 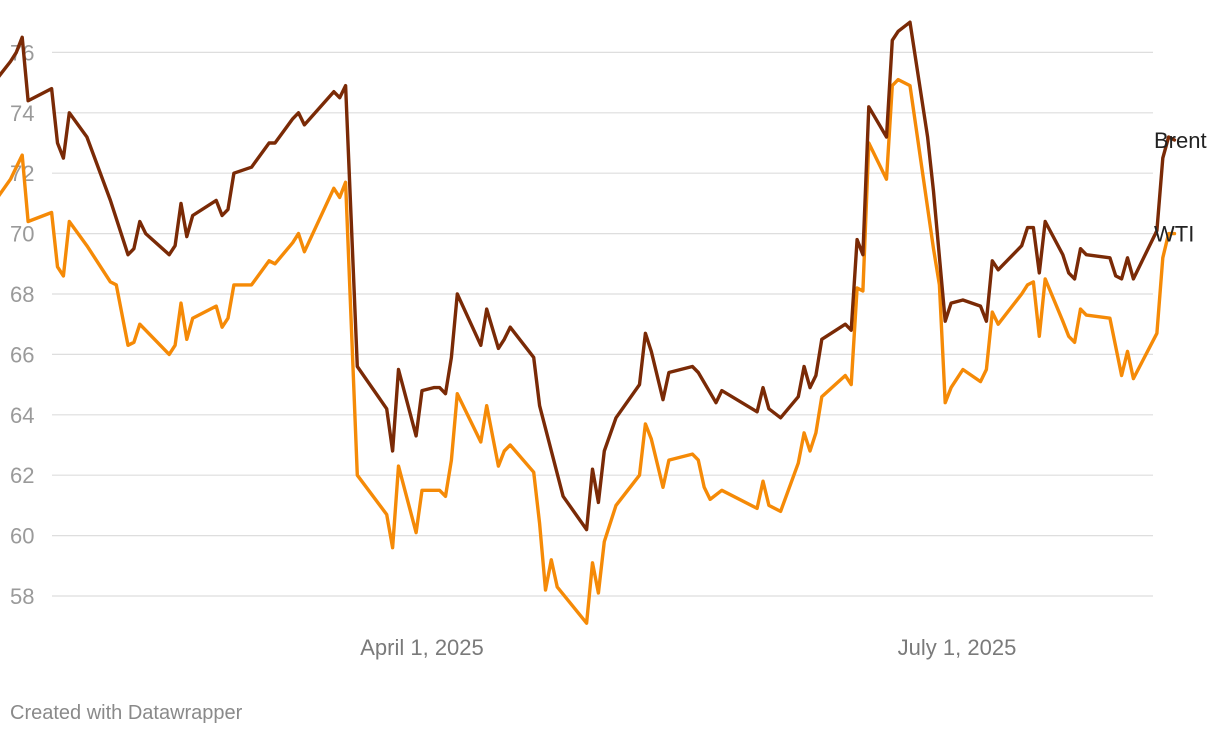 I want to click on y-tick-label: 74, so click(x=22, y=113).